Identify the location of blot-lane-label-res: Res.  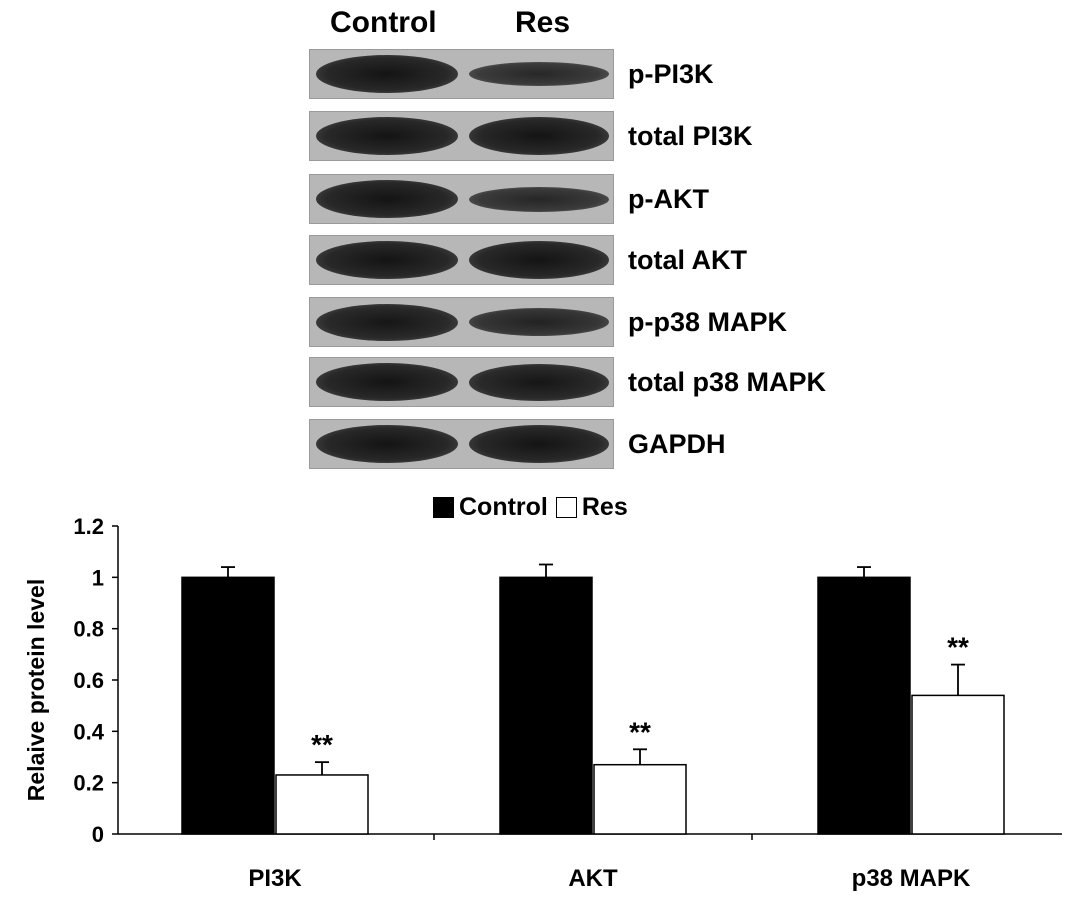
(543, 22).